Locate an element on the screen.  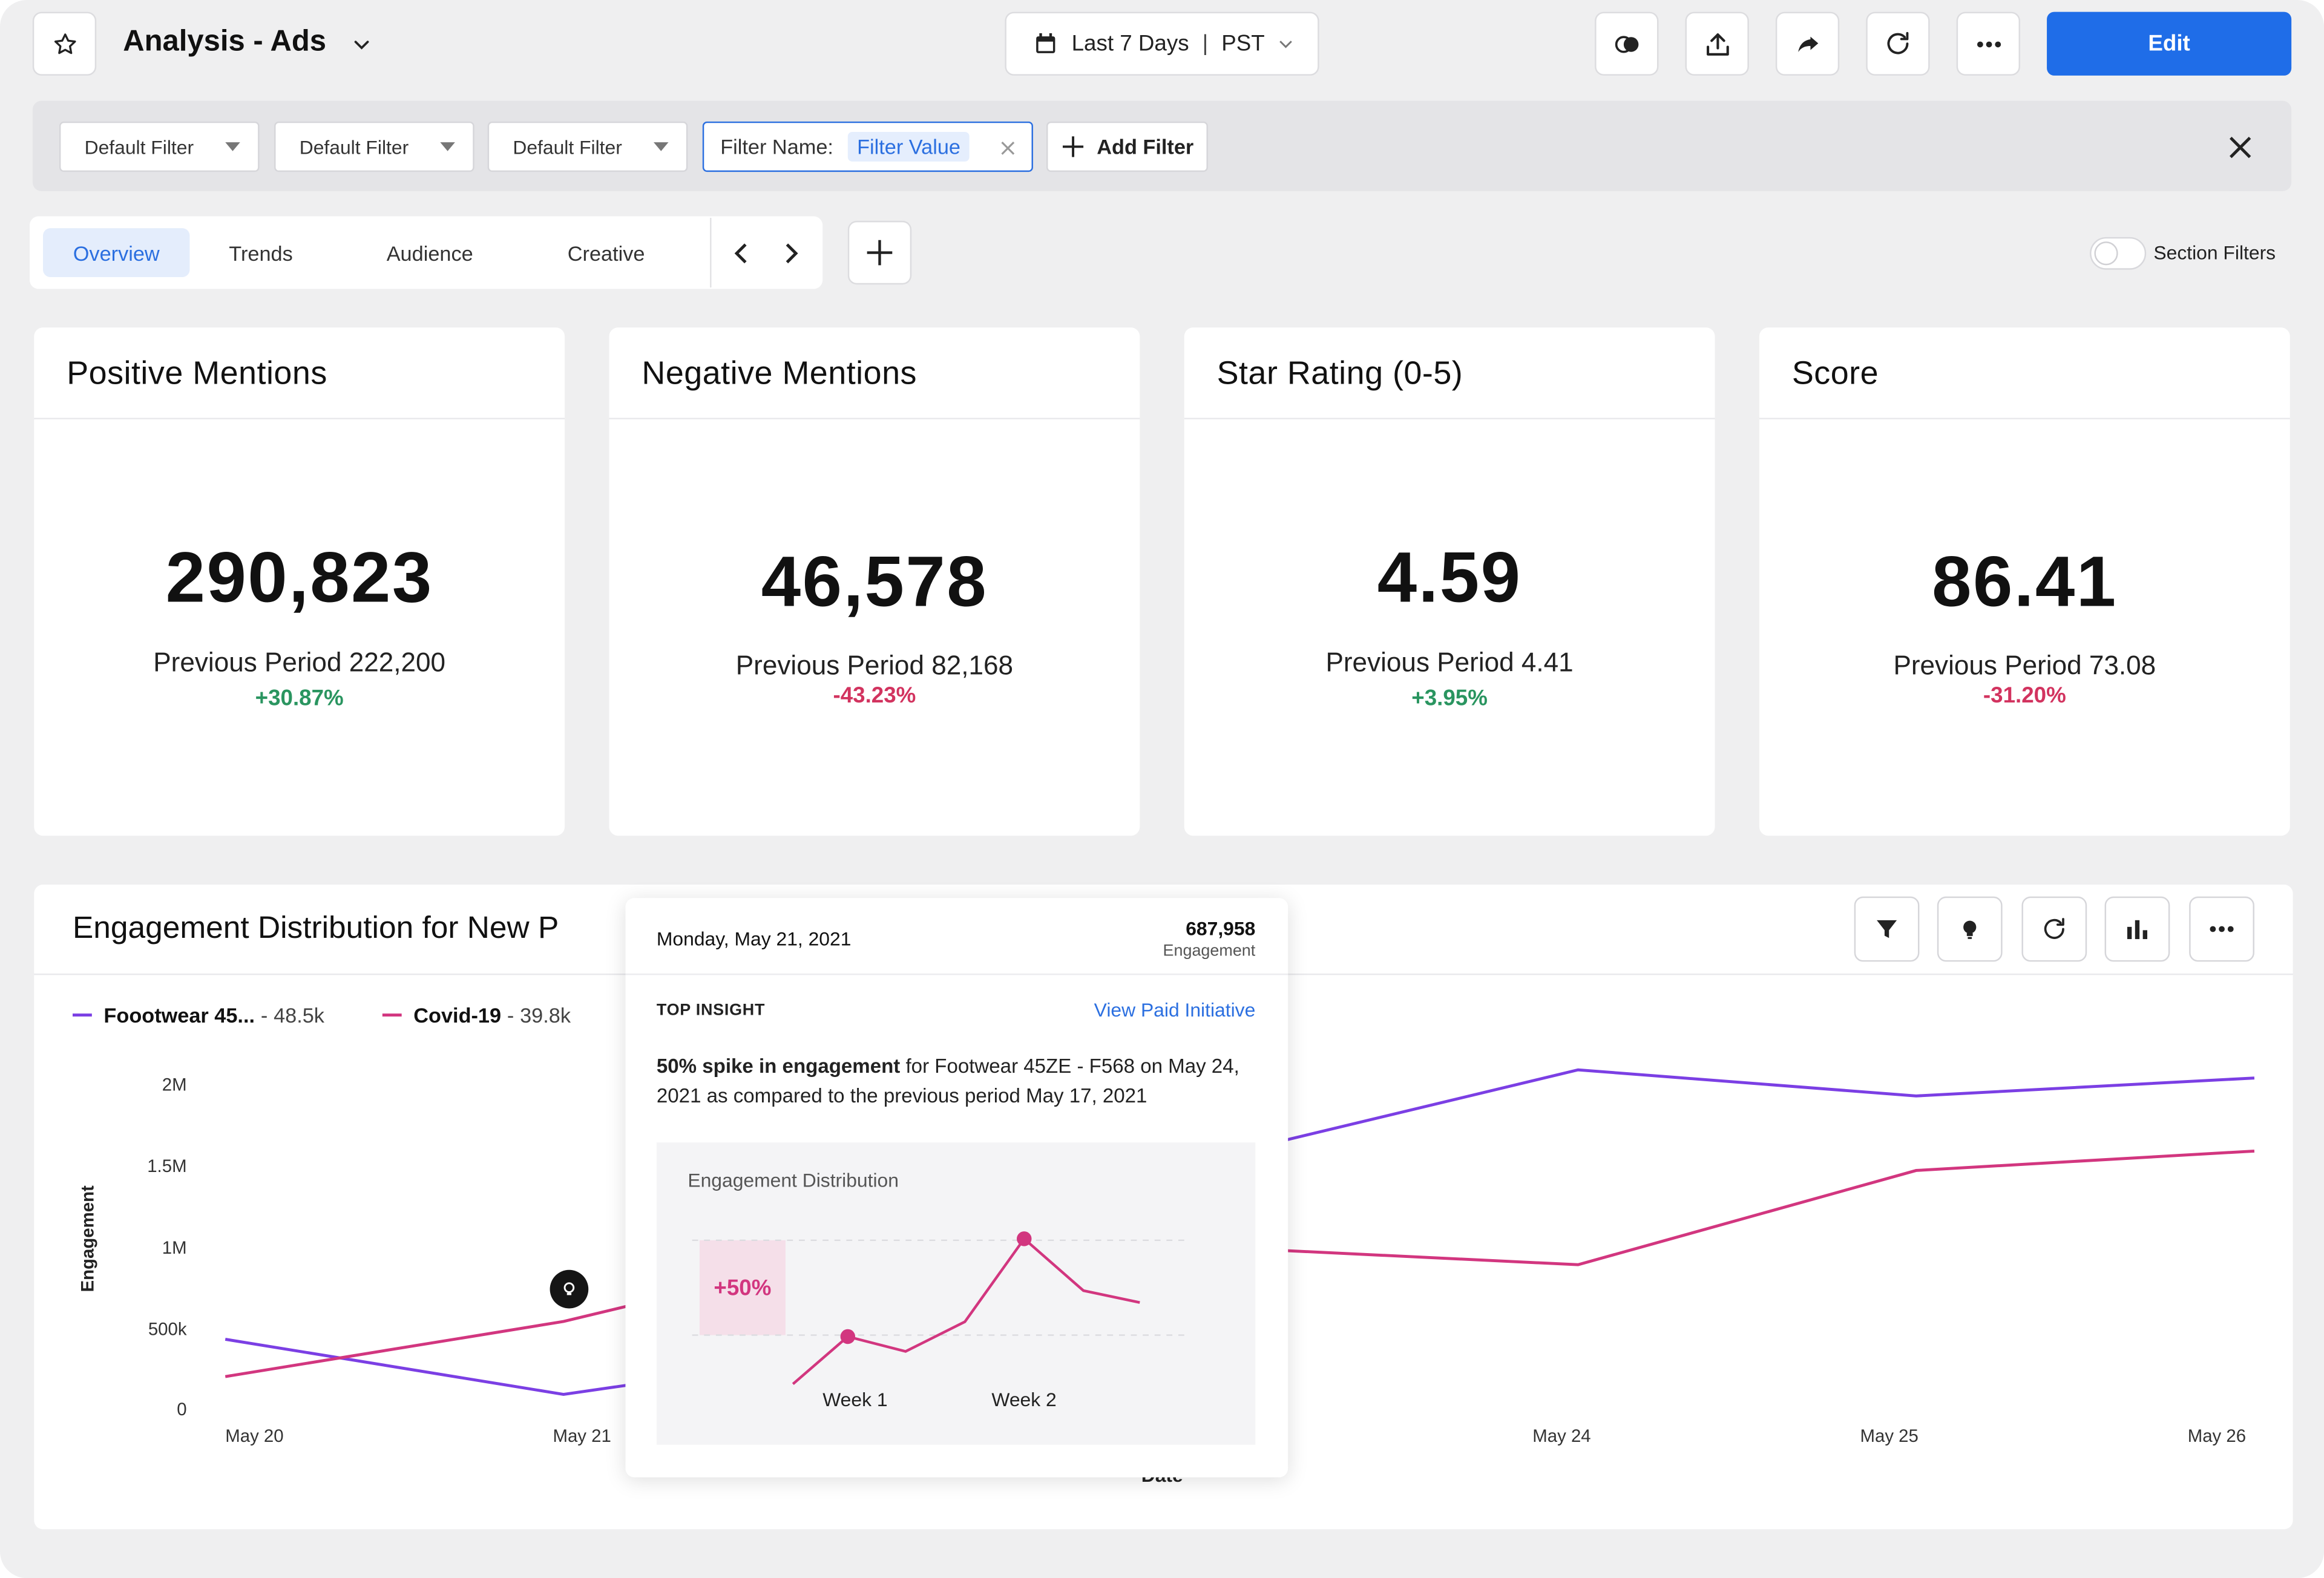
star-icon is located at coordinates (64, 43).